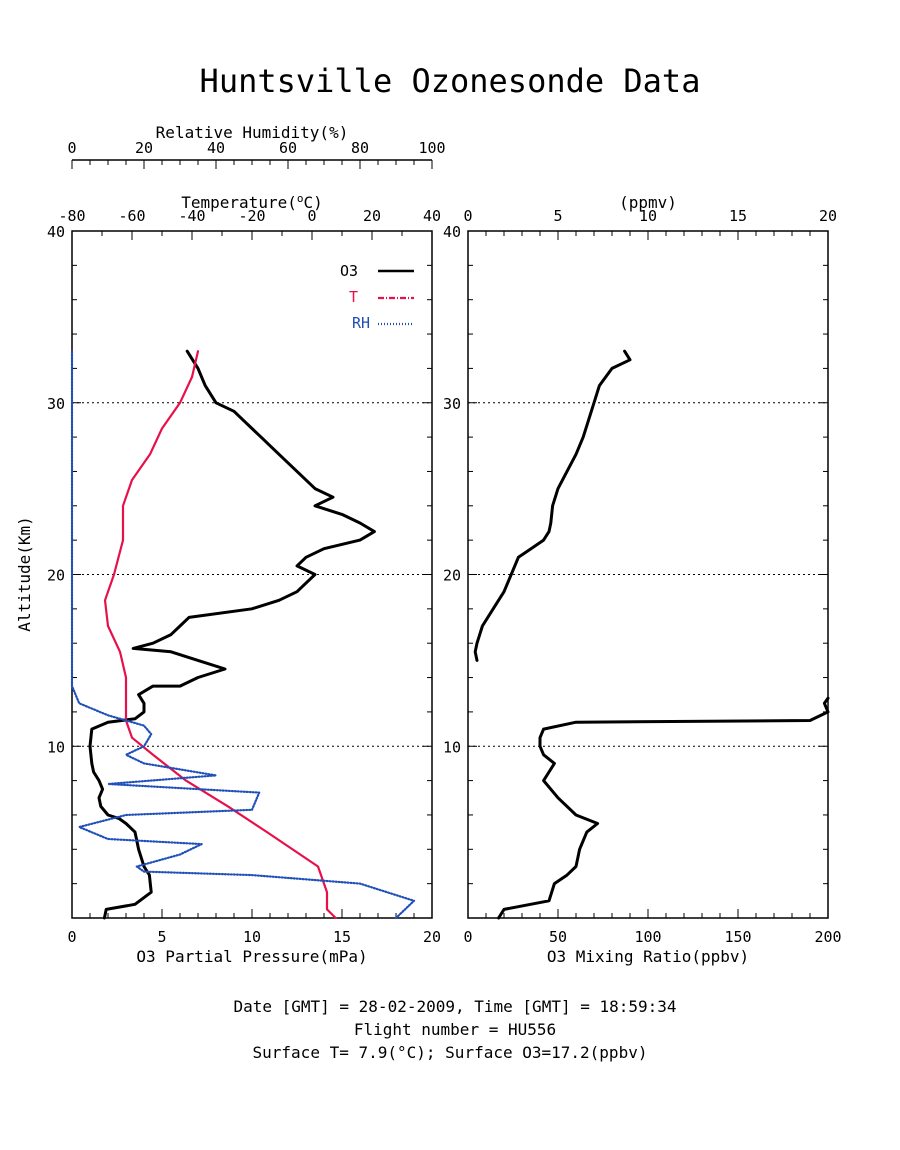  Describe the element at coordinates (648, 202) in the screenshot. I see `ppmv-axis-label: (ppmv)` at that location.